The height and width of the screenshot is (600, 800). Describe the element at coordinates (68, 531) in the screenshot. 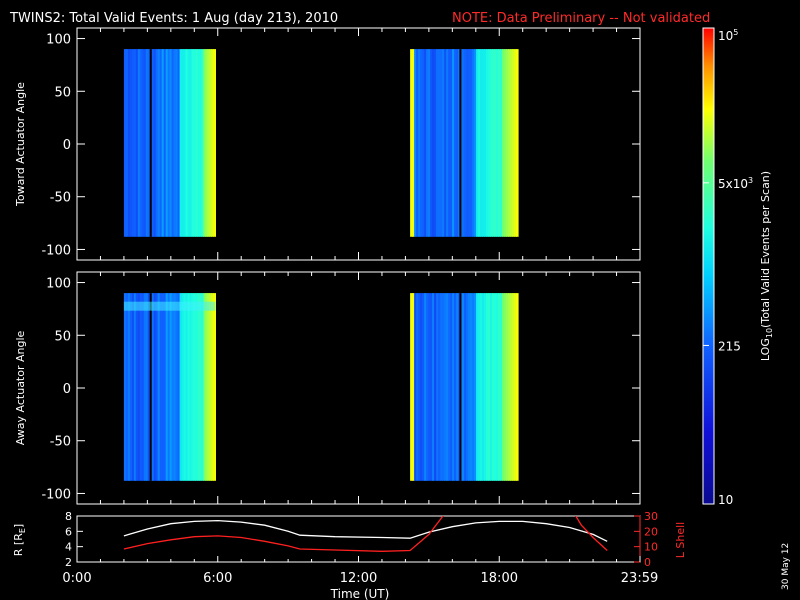

I see `ytick-left-label: 6` at that location.